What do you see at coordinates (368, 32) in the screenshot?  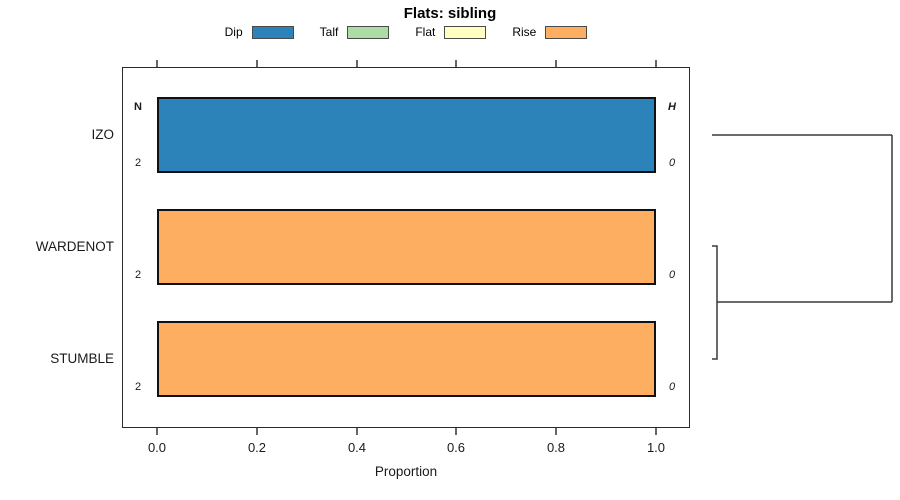 I see `legend-swatch-talf` at bounding box center [368, 32].